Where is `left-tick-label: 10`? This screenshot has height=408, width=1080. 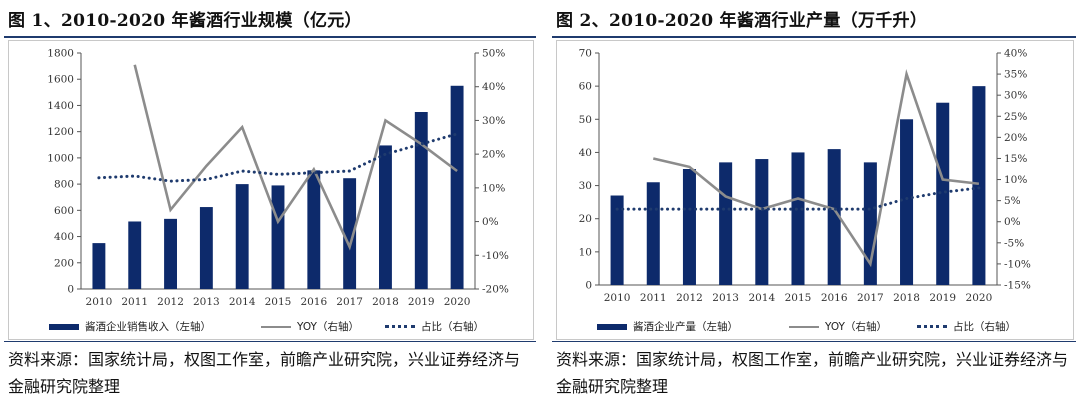
left-tick-label: 10 is located at coordinates (585, 252).